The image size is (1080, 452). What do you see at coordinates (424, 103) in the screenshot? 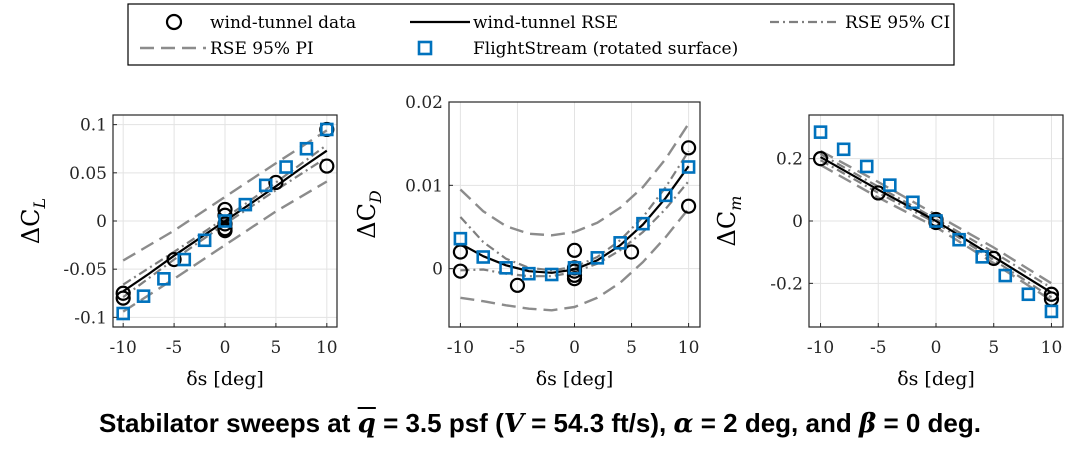
I see `y-tick-label: 0.02` at bounding box center [424, 103].